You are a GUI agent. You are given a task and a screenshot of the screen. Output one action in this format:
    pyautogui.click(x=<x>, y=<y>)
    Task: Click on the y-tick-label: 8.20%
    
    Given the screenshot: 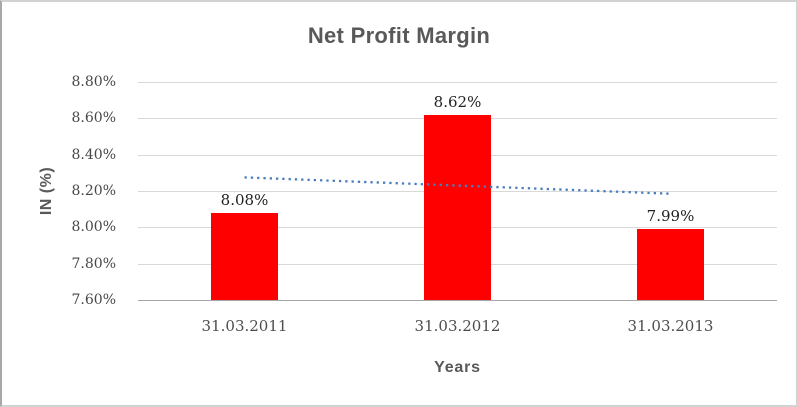 What is the action you would take?
    pyautogui.click(x=93, y=191)
    